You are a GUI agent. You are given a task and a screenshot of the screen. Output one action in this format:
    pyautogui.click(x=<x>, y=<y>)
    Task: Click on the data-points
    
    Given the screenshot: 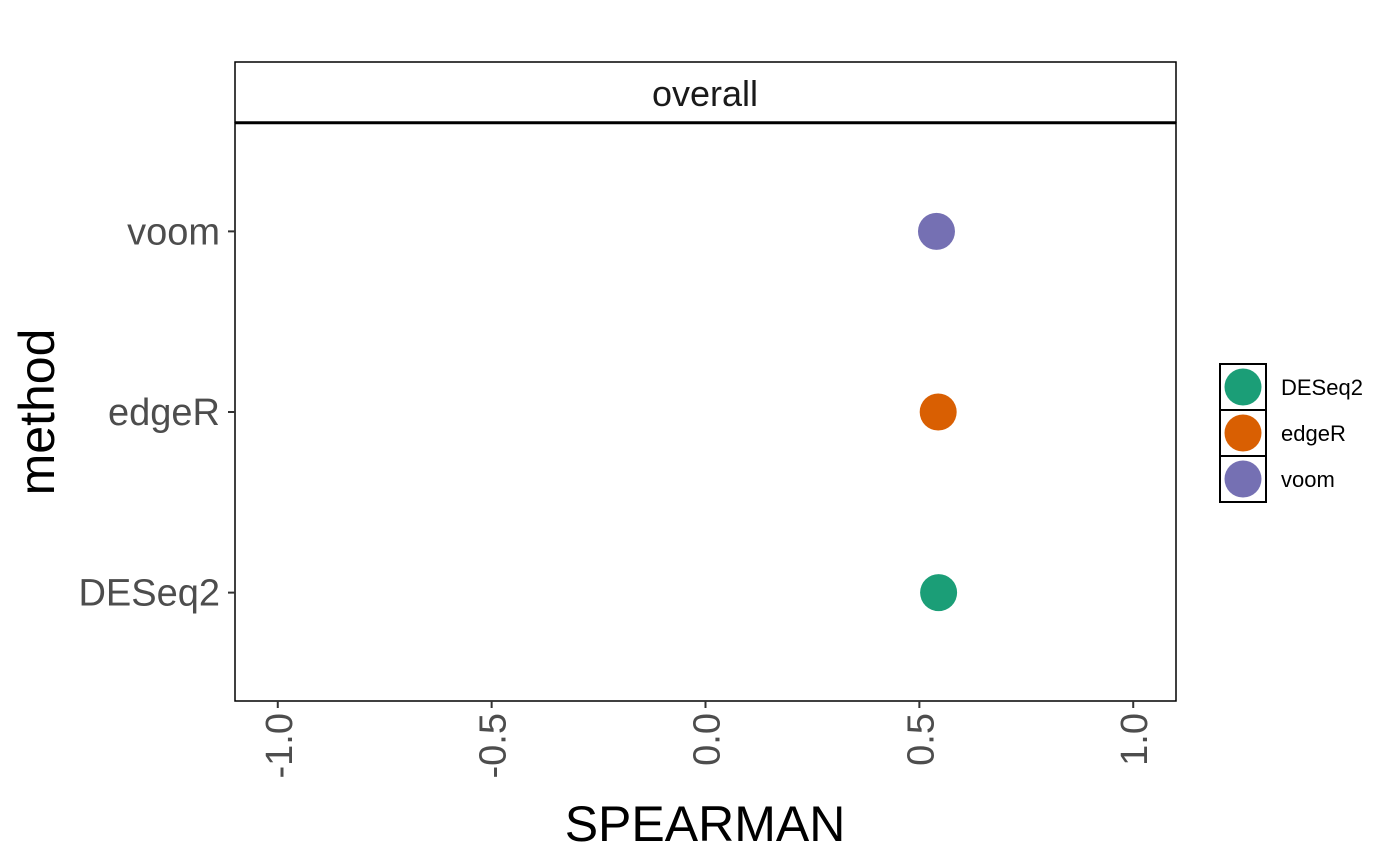 What is the action you would take?
    pyautogui.click(x=937, y=412)
    